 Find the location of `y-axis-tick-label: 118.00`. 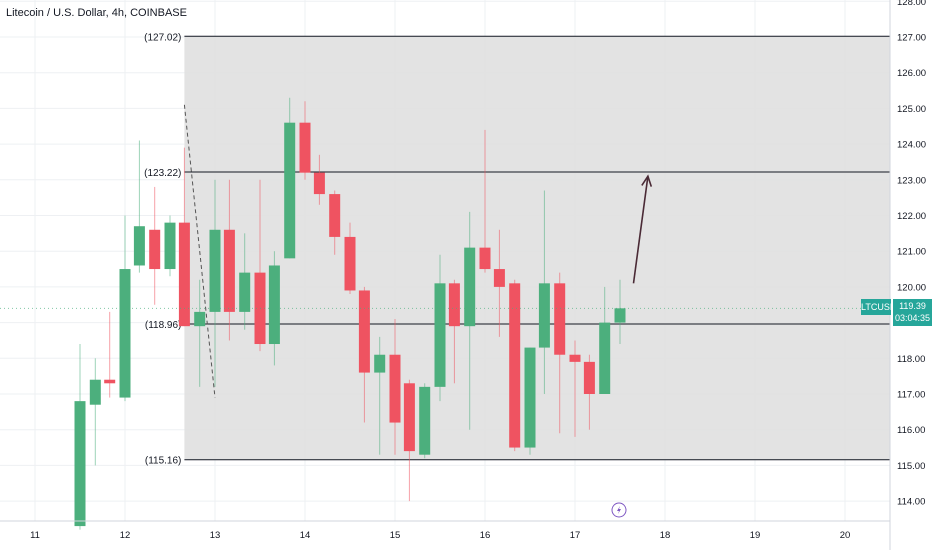

y-axis-tick-label: 118.00 is located at coordinates (911, 359).